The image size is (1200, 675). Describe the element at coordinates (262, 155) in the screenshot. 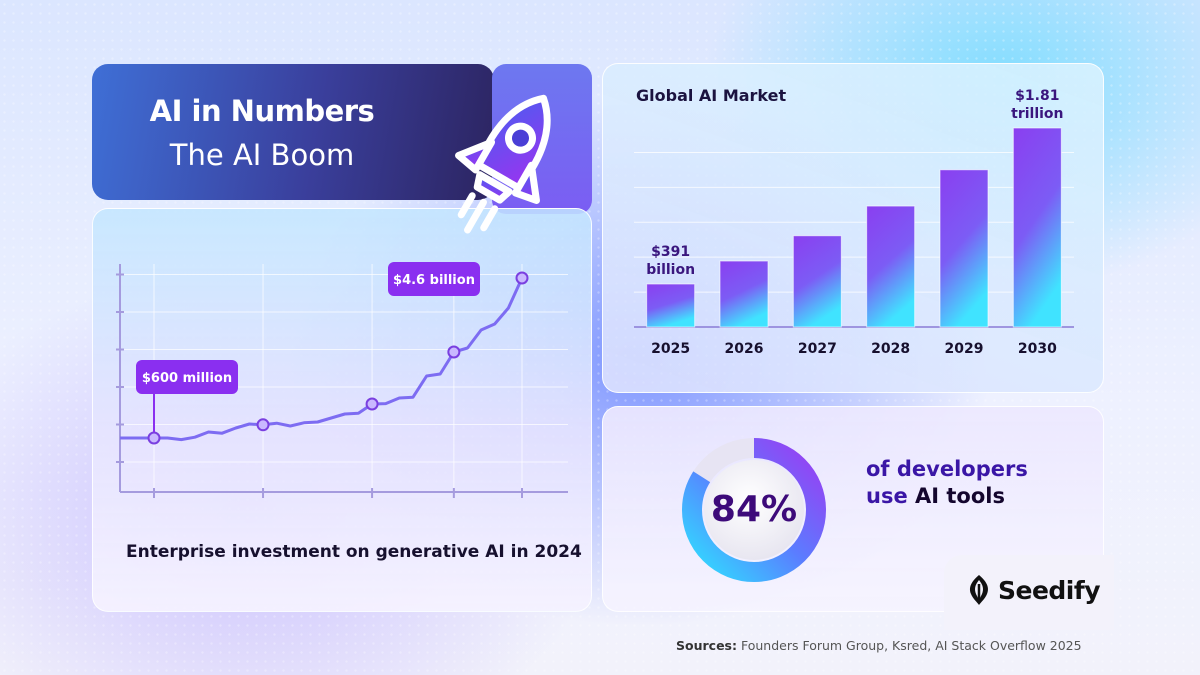

I see `page-subtitle: The AI Boom` at that location.